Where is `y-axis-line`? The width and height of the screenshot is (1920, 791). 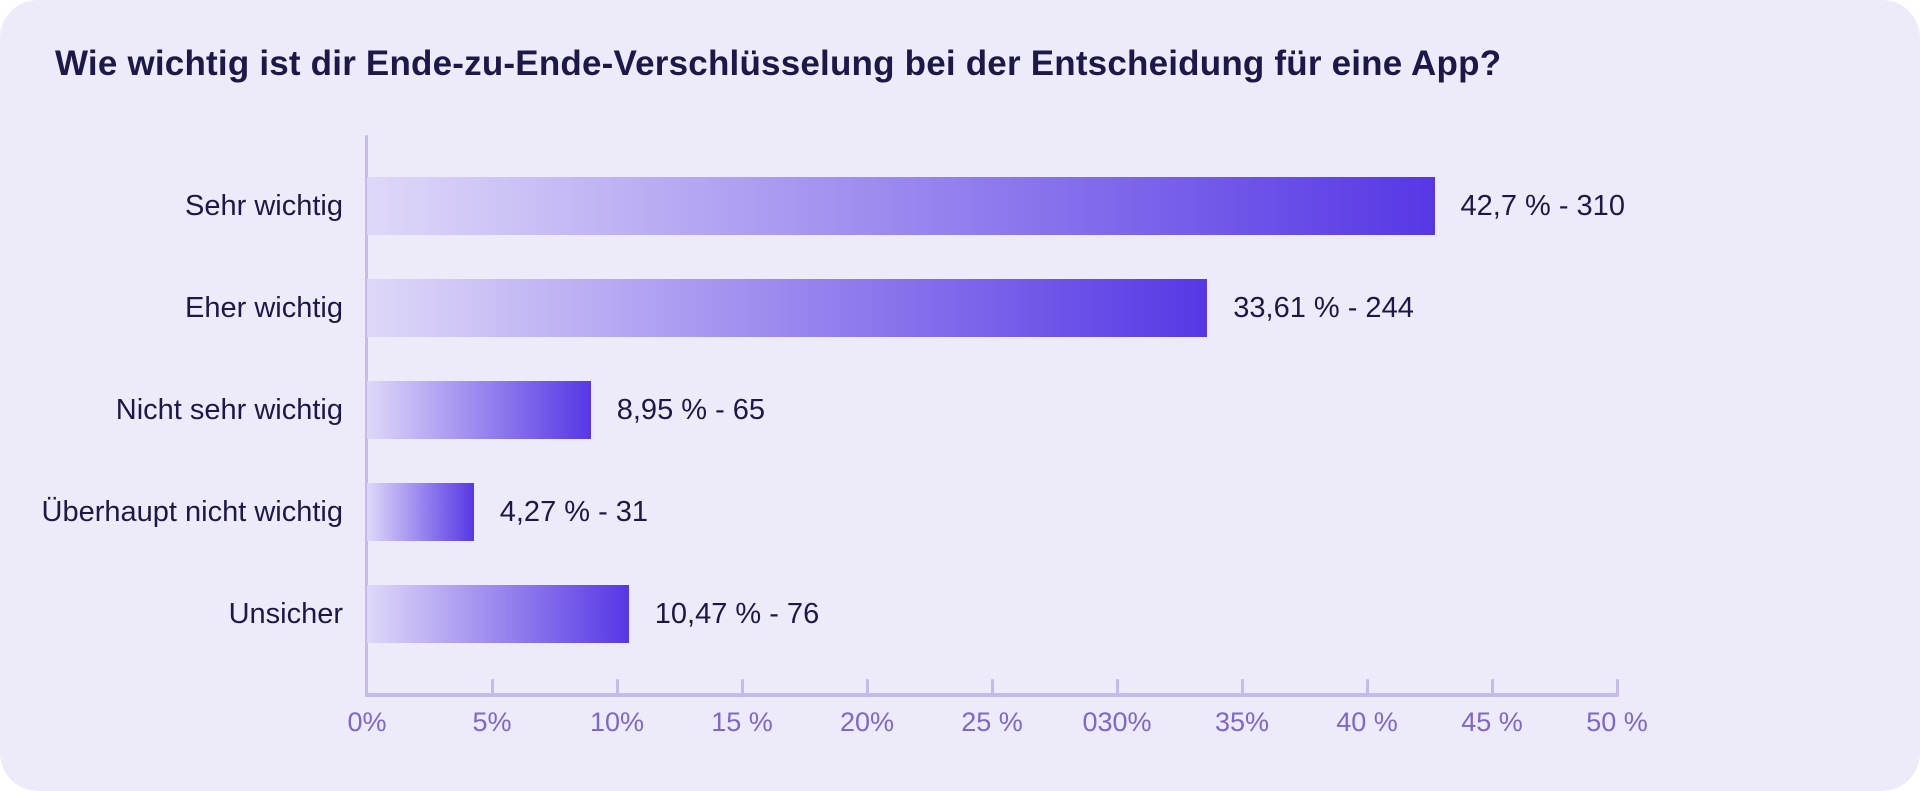
y-axis-line is located at coordinates (366, 416).